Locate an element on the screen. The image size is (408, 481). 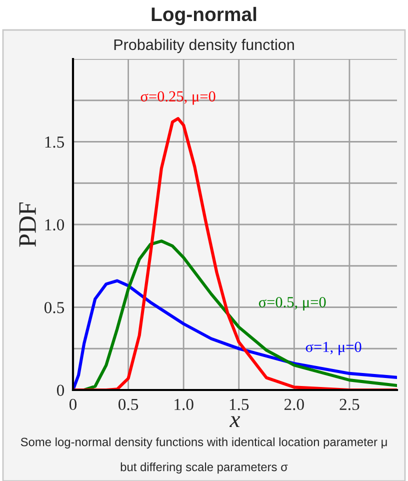
y-tick-label: 1.5 is located at coordinates (54, 142).